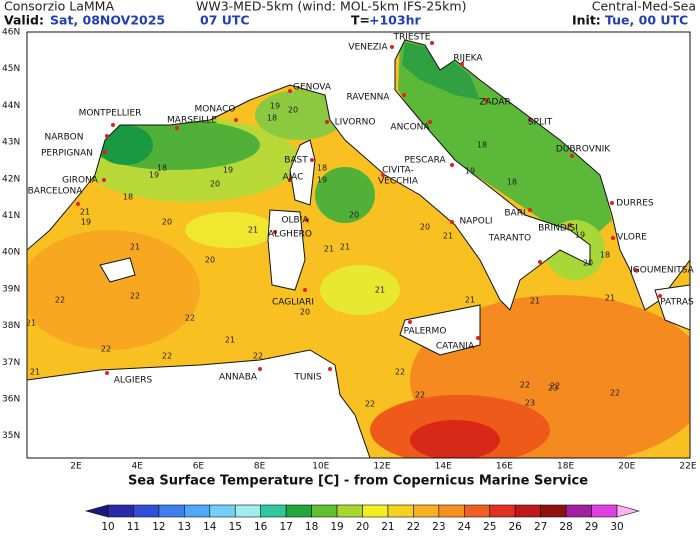  I want to click on colorbar-over, so click(628, 511).